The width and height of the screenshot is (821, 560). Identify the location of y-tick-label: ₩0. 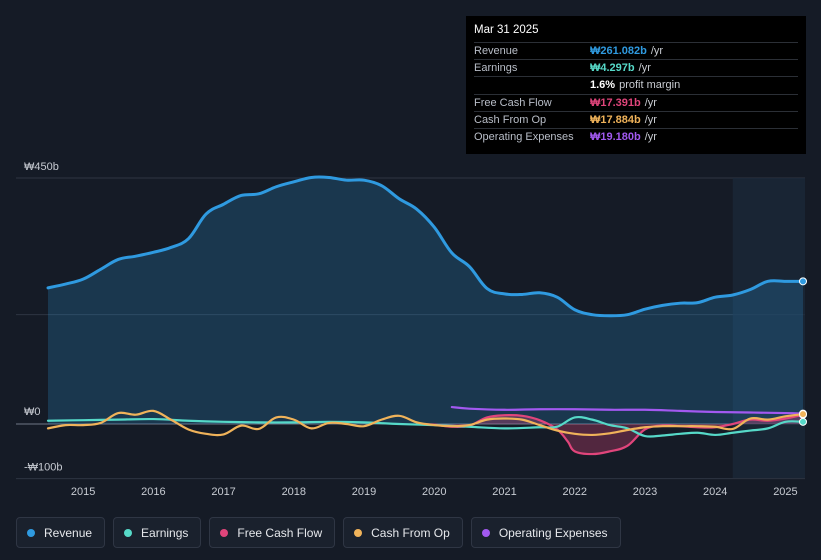
(32, 412).